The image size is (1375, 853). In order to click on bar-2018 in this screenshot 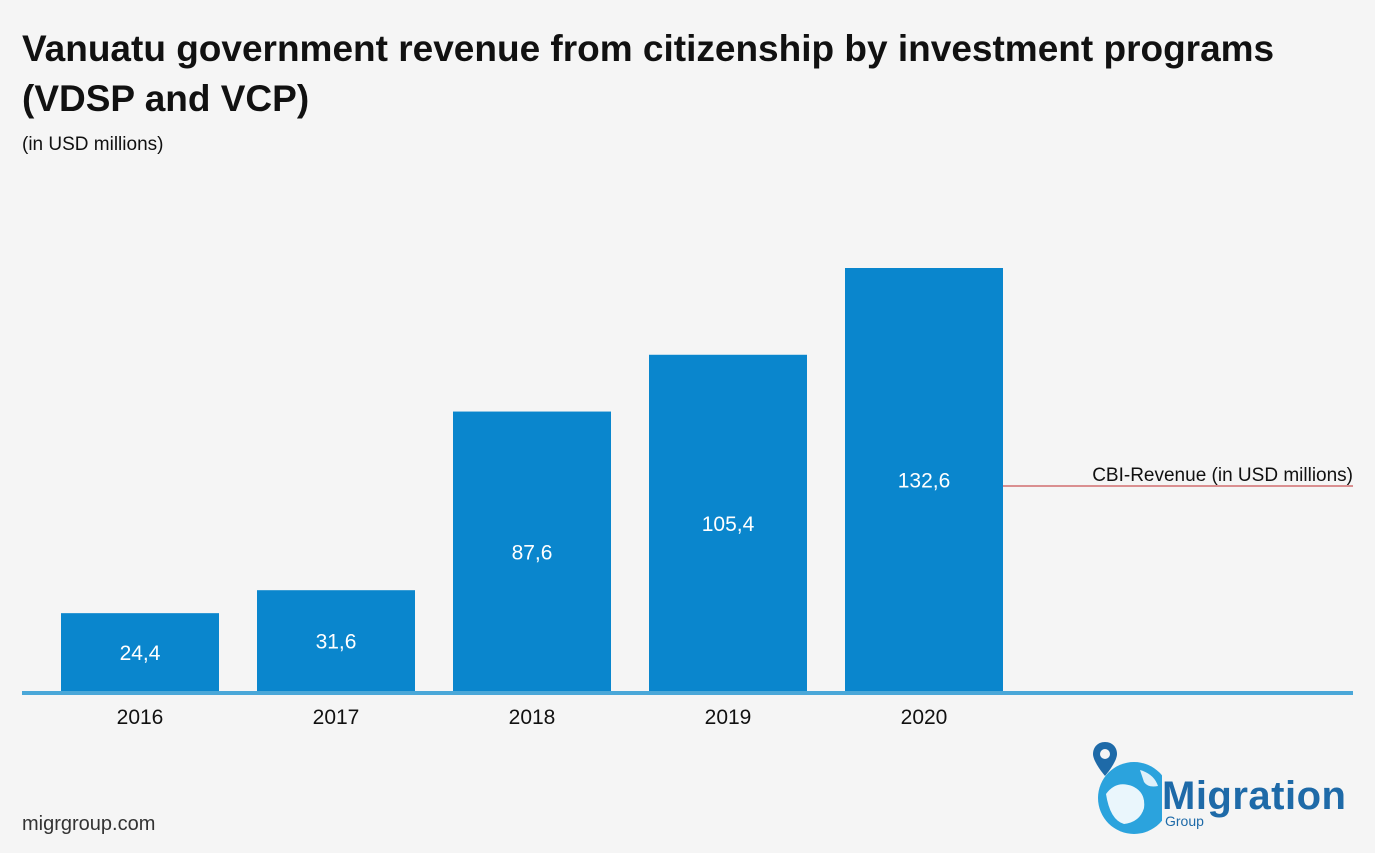, I will do `click(532, 551)`.